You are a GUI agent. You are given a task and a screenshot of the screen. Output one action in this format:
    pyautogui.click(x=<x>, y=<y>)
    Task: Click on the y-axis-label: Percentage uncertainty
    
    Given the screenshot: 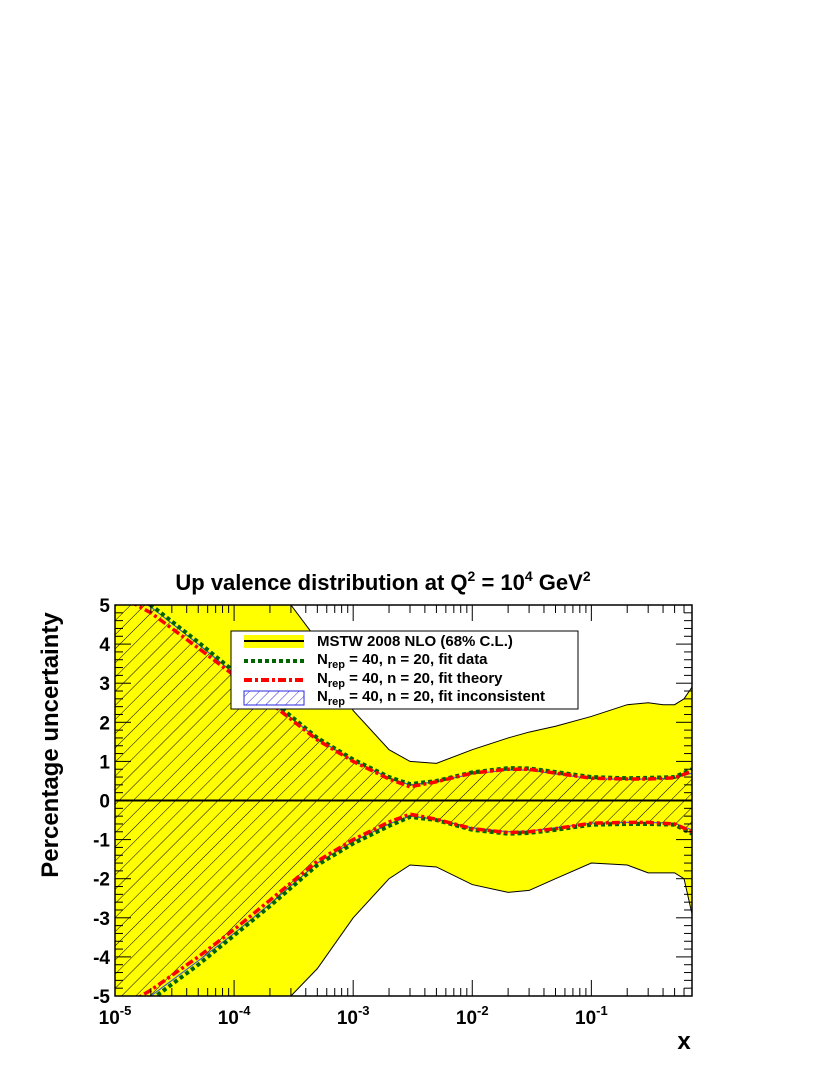 What is the action you would take?
    pyautogui.click(x=50, y=745)
    